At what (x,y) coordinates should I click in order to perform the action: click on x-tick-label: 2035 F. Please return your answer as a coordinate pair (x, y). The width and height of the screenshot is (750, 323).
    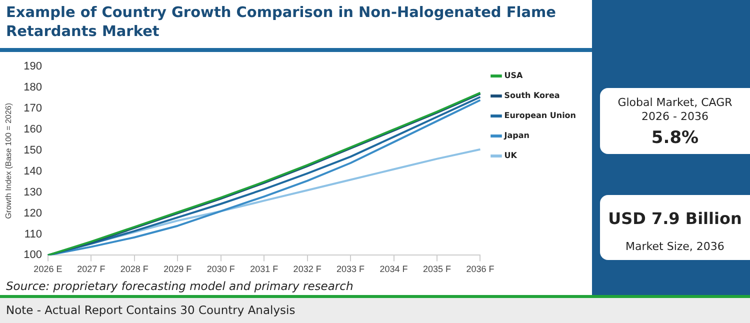
    Looking at the image, I should click on (437, 269).